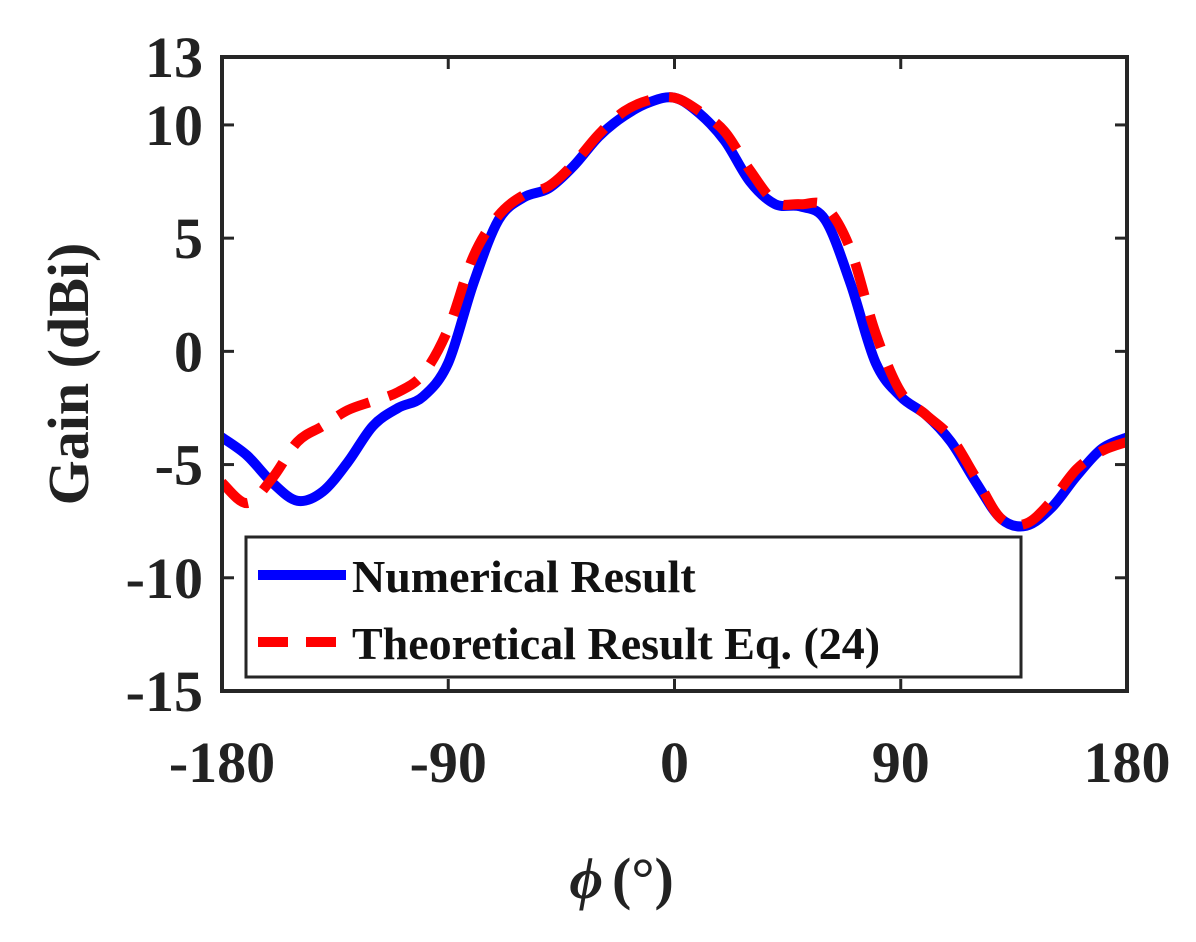  What do you see at coordinates (188, 238) in the screenshot?
I see `y-tick-label: 5` at bounding box center [188, 238].